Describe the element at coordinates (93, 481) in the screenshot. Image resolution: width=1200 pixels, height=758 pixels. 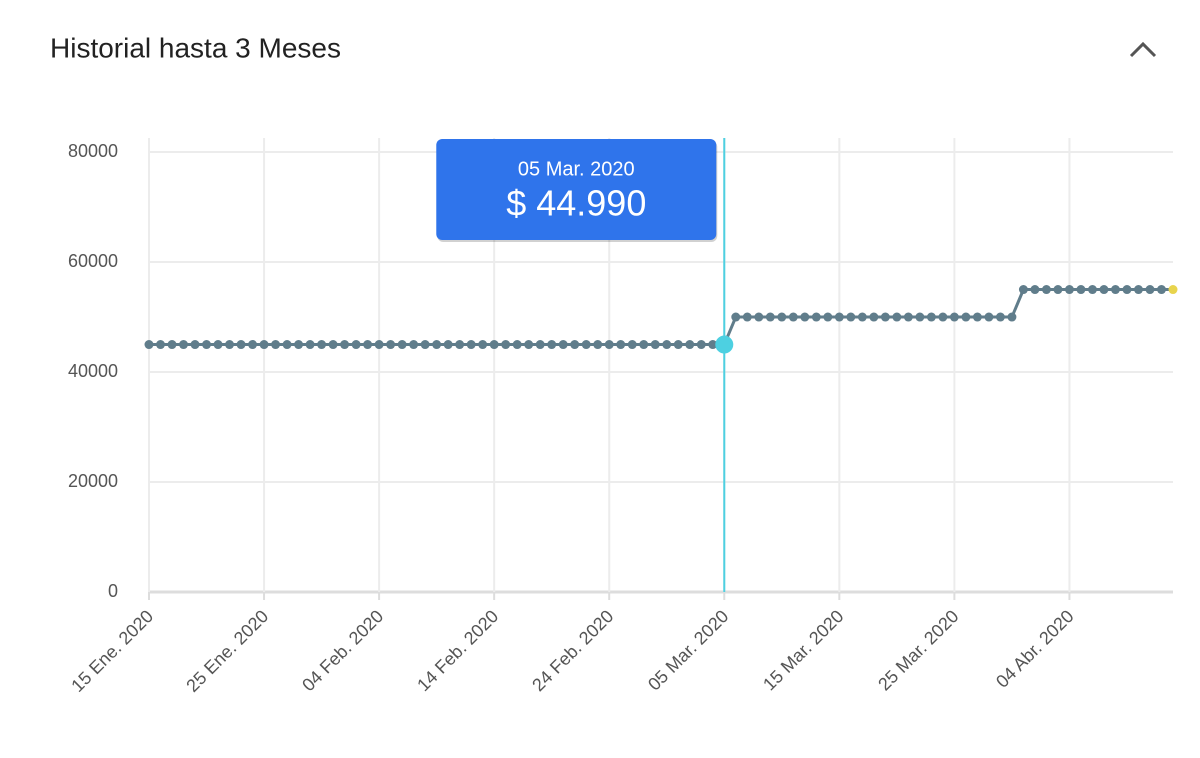
I see `y-tick-label: 20000` at that location.